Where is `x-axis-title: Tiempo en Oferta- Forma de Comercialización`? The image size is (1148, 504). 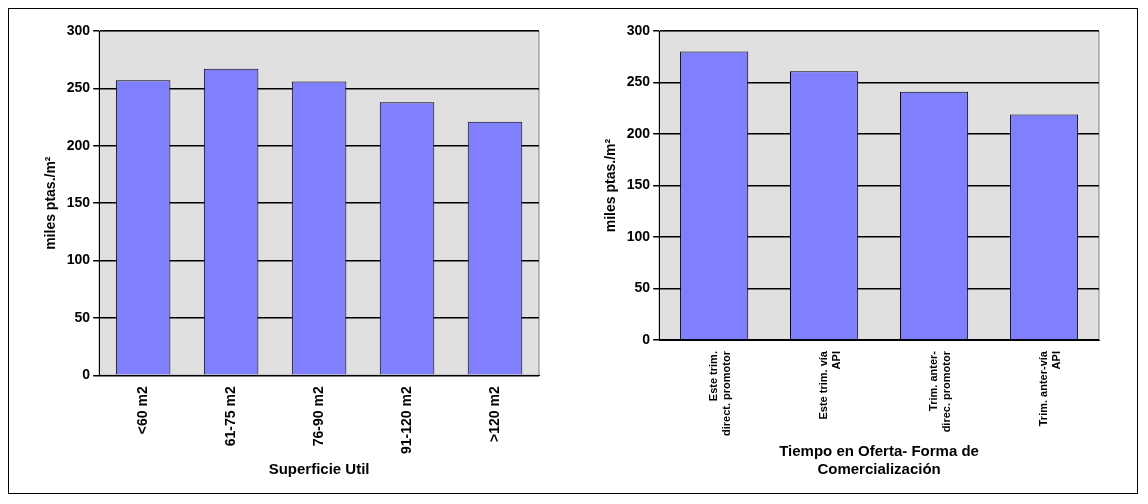
x-axis-title: Tiempo en Oferta- Forma de Comercialización is located at coordinates (879, 460).